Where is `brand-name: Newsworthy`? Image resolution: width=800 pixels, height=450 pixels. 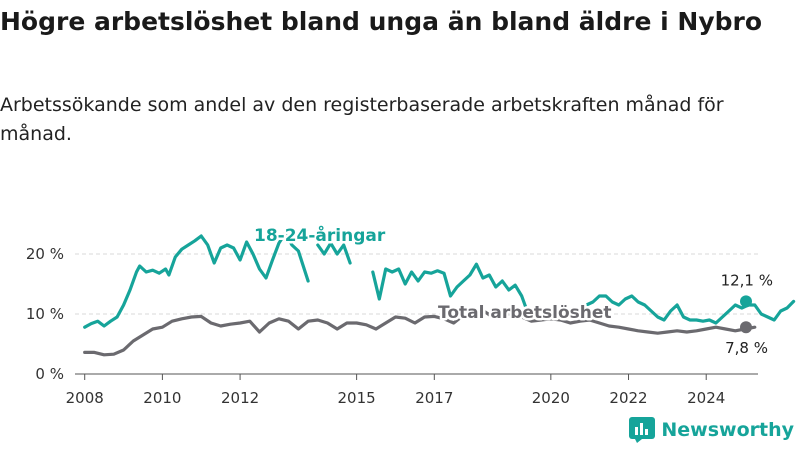
brand-name: Newsworthy is located at coordinates (727, 430).